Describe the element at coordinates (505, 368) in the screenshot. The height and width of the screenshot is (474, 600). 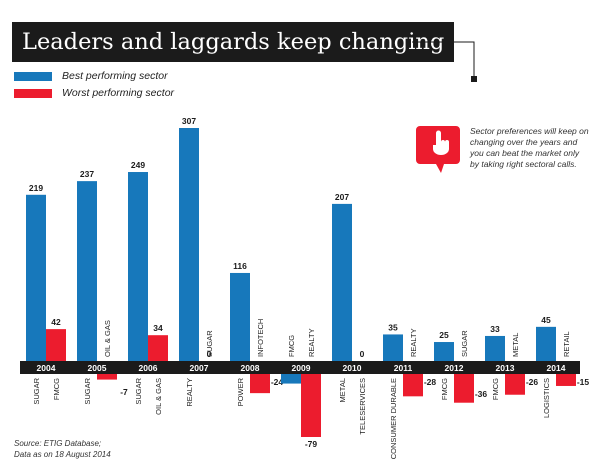
I see `year-label: 2013` at that location.